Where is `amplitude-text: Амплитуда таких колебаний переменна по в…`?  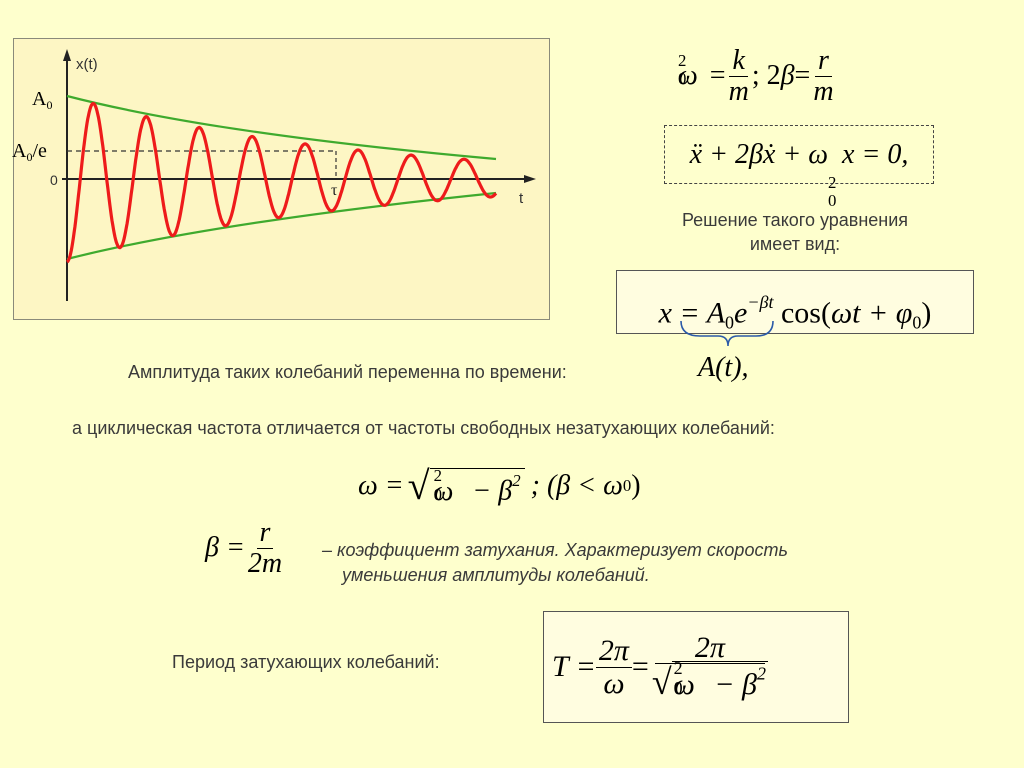
amplitude-text: Амплитуда таких колебаний переменна по в… is located at coordinates (347, 372).